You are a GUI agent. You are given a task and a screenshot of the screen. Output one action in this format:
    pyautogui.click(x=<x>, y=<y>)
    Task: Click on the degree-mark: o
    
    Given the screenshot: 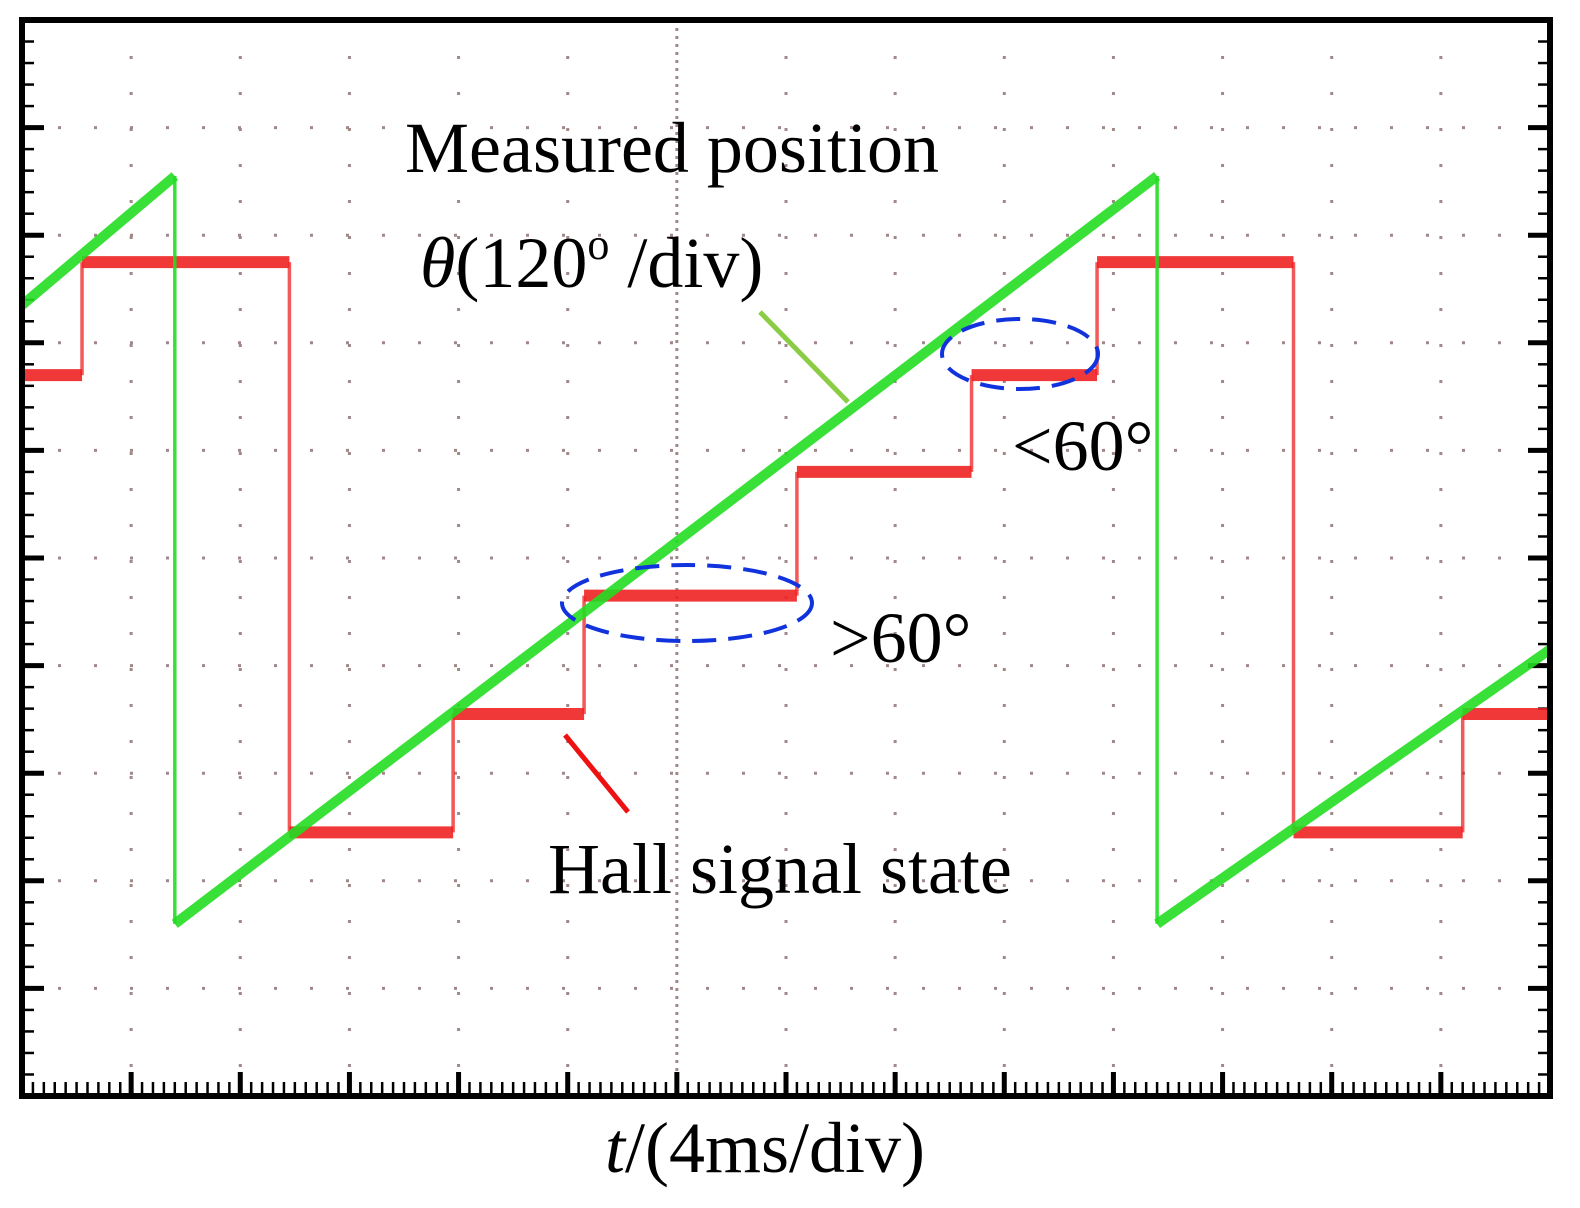 What is the action you would take?
    pyautogui.click(x=598, y=244)
    